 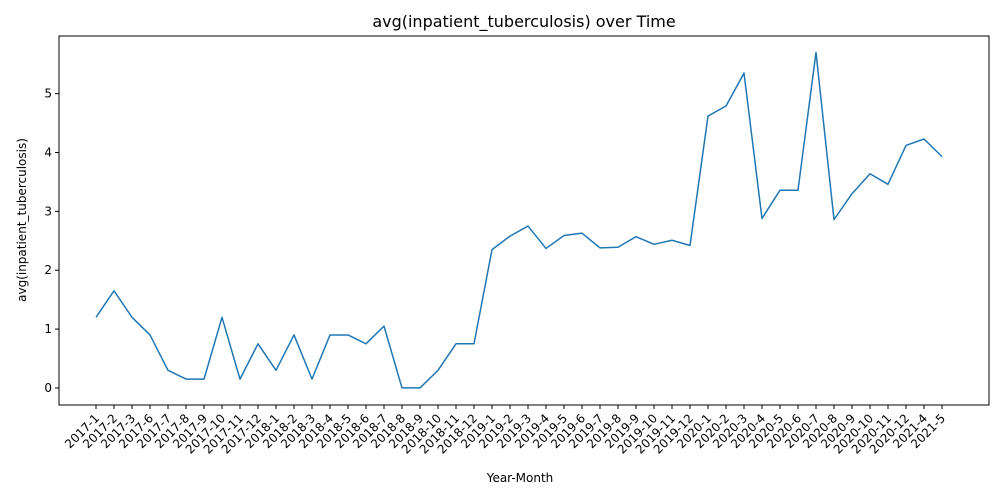 I want to click on y-tick-label: 1, so click(x=48, y=329).